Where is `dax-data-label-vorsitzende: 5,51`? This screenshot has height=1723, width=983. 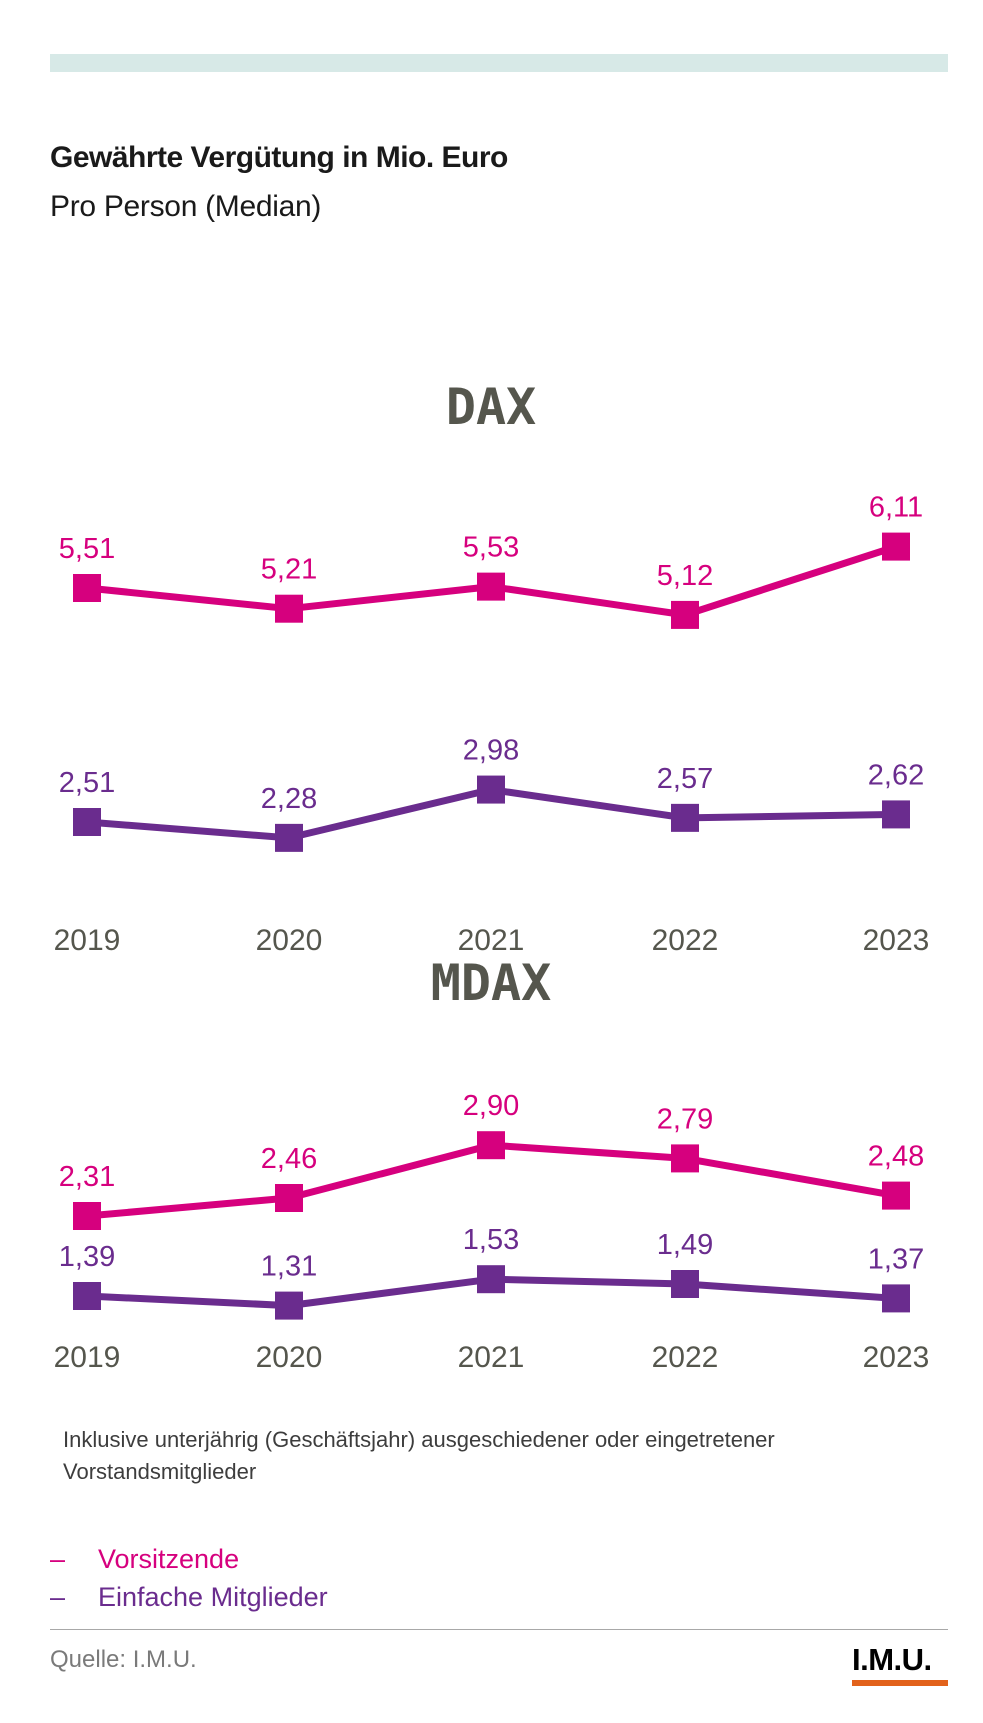 dax-data-label-vorsitzende: 5,51 is located at coordinates (87, 549).